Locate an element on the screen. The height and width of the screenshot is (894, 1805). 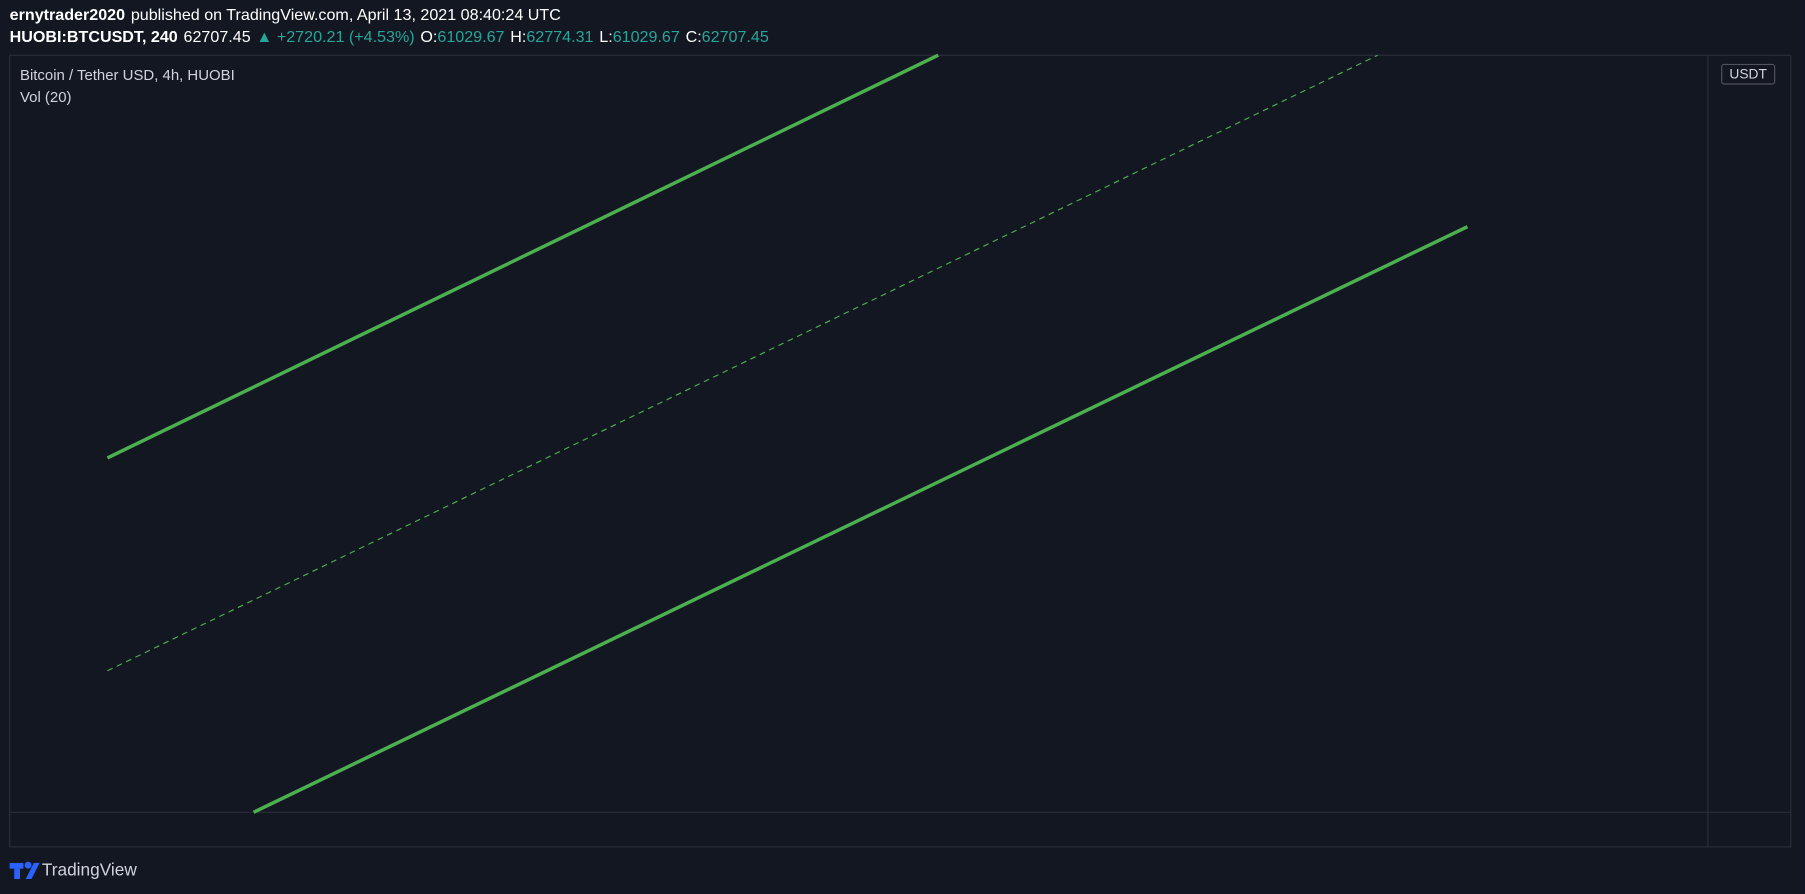
currency: USDT is located at coordinates (1748, 73).